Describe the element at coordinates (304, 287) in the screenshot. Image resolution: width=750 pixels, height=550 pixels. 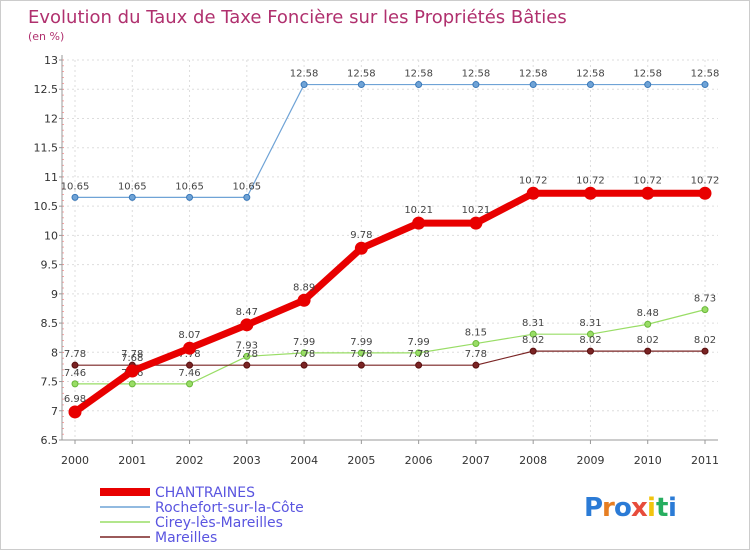
I see `data-label: 8.89` at that location.